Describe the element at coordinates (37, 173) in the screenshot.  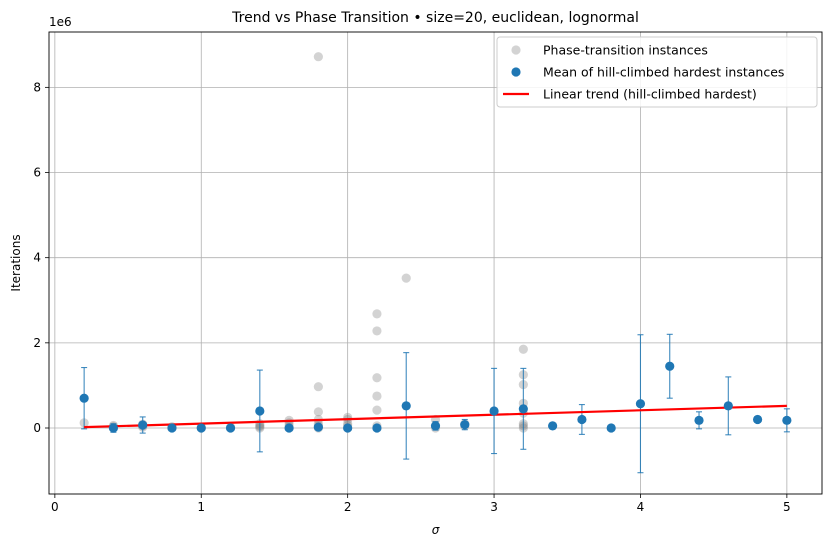
I see `y-tick-label: 6` at that location.